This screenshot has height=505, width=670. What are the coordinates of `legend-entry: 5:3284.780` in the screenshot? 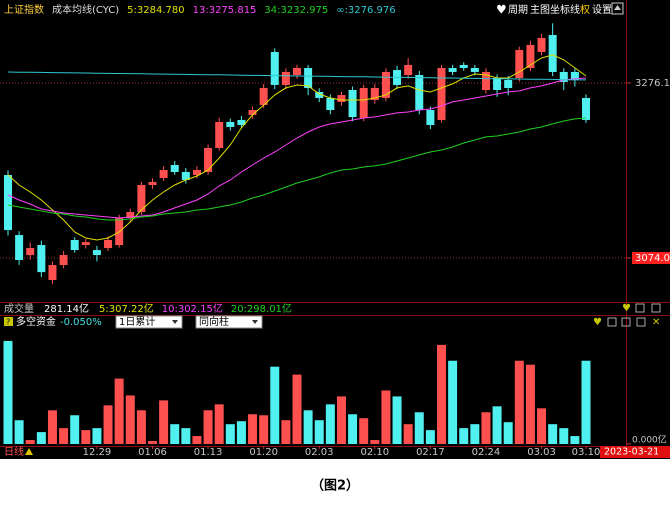 It's located at (155, 10).